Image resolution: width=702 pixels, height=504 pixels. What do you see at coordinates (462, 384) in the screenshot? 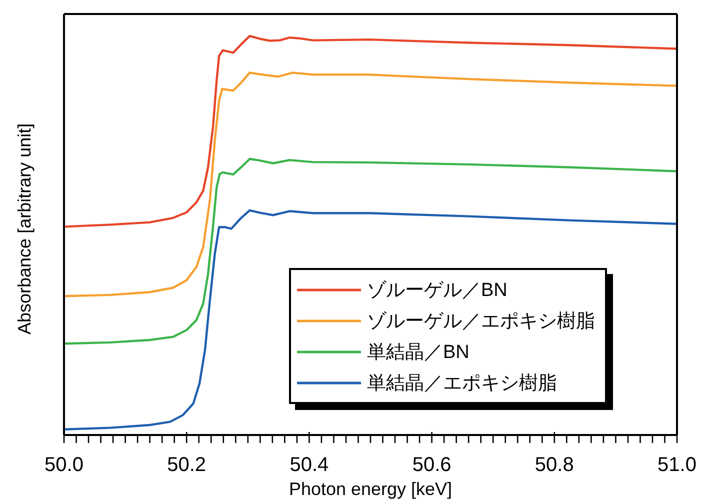
I see `legend-label: 単結晶／エポキシ樹脂` at bounding box center [462, 384].